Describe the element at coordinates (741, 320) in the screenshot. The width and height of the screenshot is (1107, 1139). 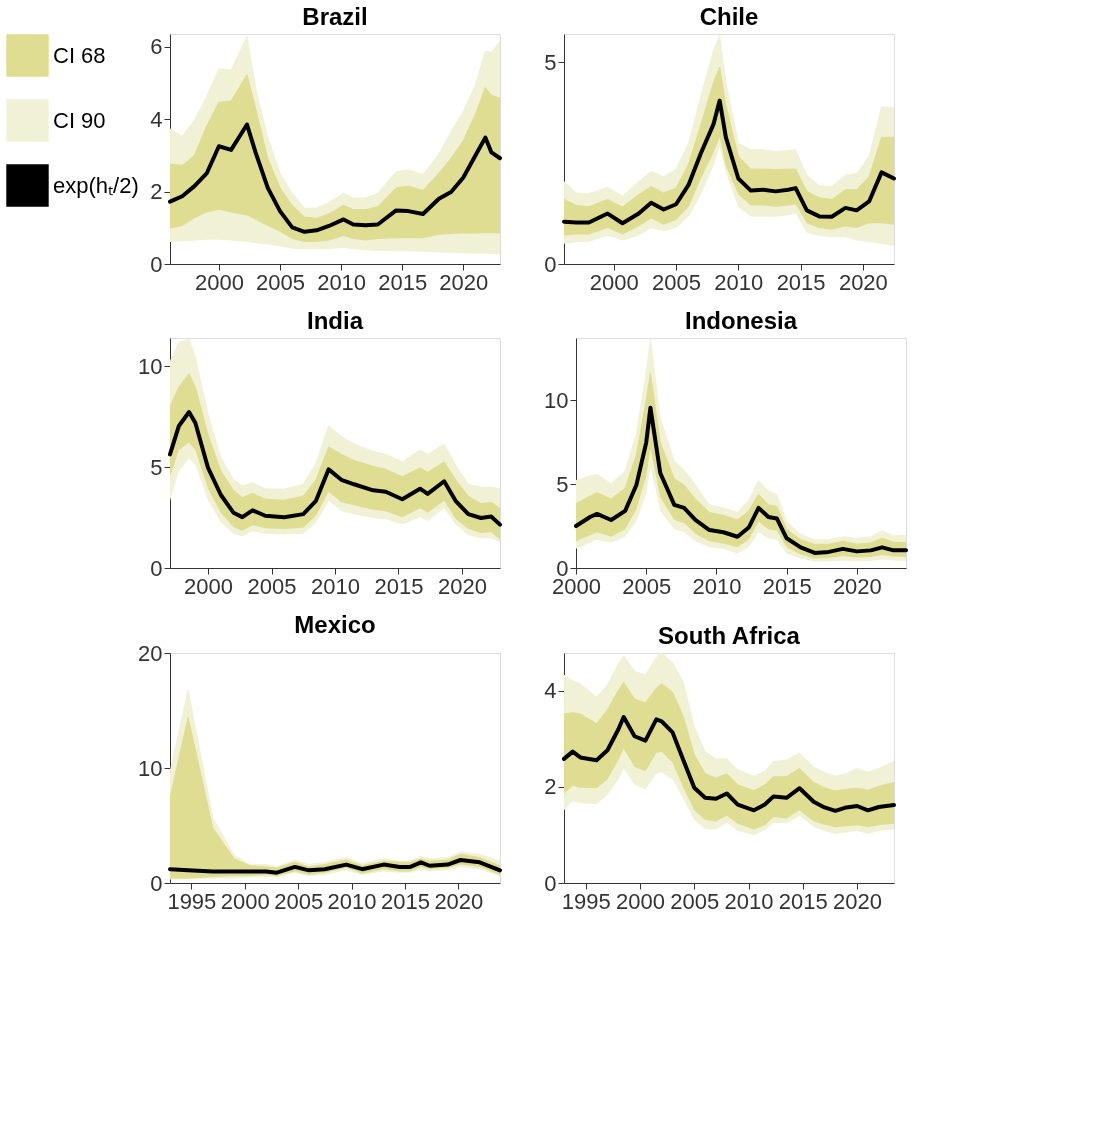
I see `chart-title: Indonesia` at that location.